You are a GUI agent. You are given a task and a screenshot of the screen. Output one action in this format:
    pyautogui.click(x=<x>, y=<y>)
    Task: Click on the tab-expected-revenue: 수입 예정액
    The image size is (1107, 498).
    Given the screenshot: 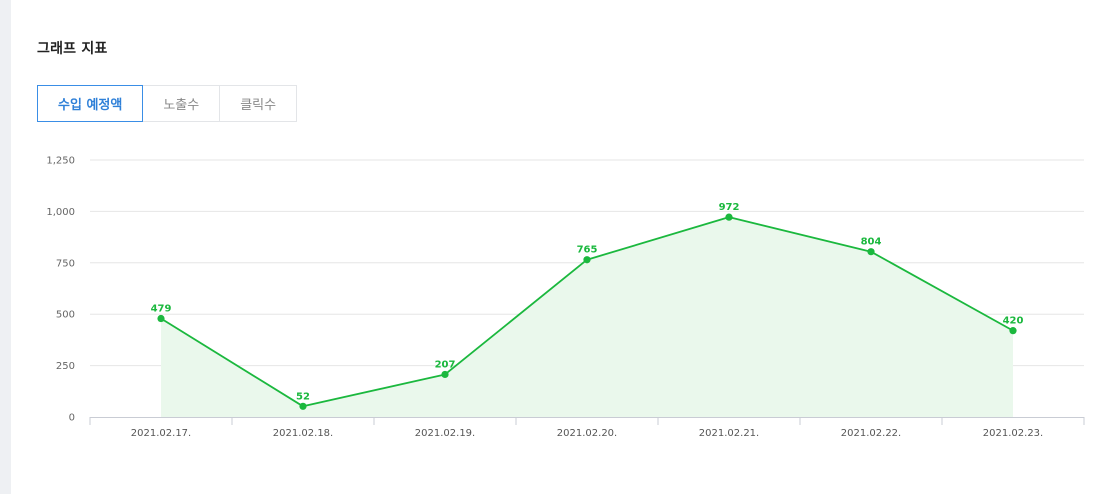 What is the action you would take?
    pyautogui.click(x=90, y=103)
    